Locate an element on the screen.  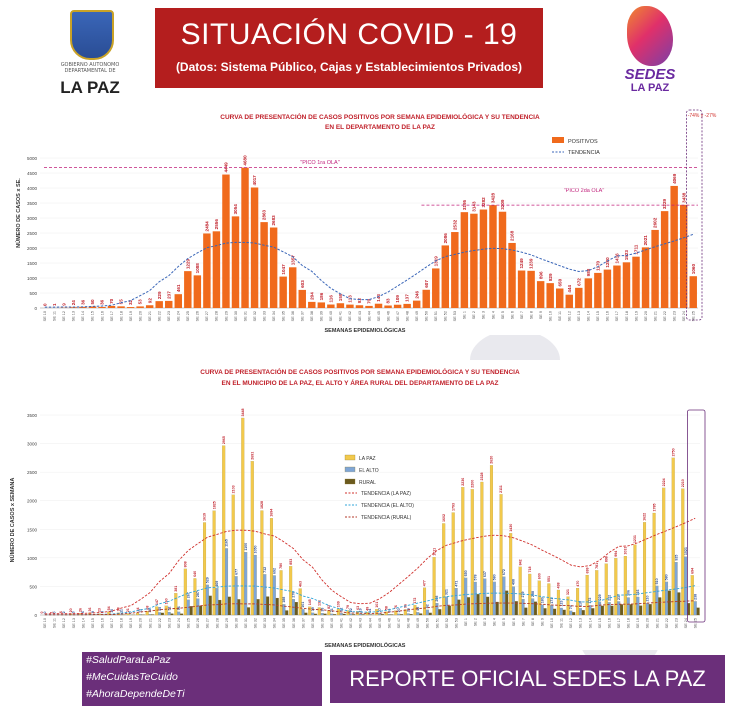
chart2-y-tick: 1000 is located at coordinates (32, 558).